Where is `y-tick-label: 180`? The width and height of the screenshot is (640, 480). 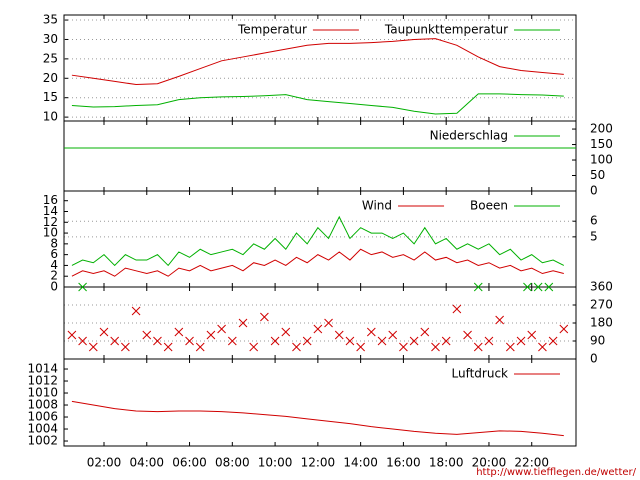 y-tick-label: 180 is located at coordinates (601, 323).